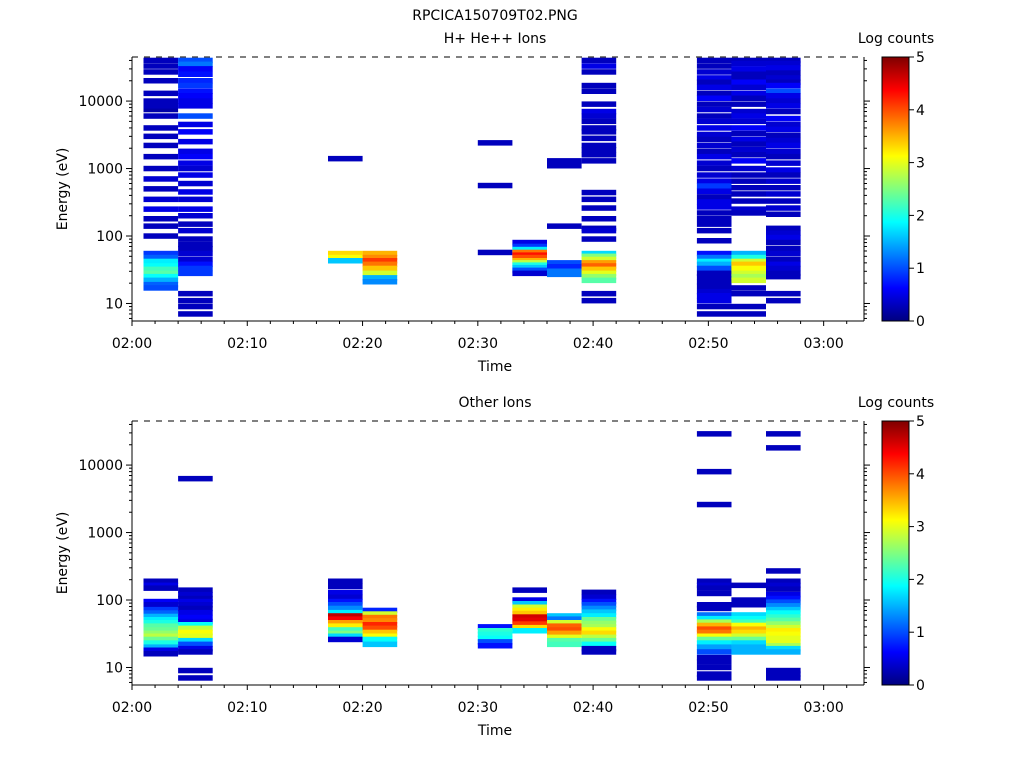 This screenshot has width=1024, height=768. Describe the element at coordinates (362, 344) in the screenshot. I see `x-tick-label: 02:20` at that location.